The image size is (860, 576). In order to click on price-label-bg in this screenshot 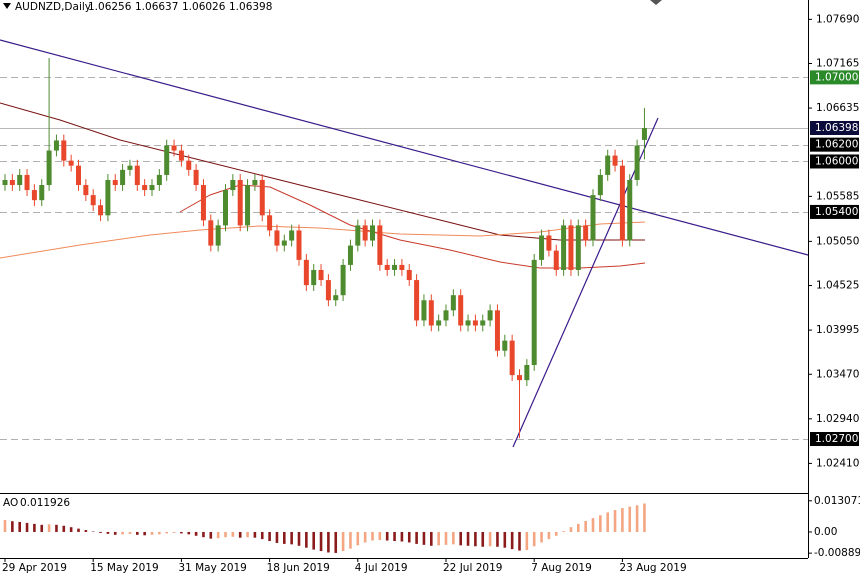, I will do `click(834, 128)`.